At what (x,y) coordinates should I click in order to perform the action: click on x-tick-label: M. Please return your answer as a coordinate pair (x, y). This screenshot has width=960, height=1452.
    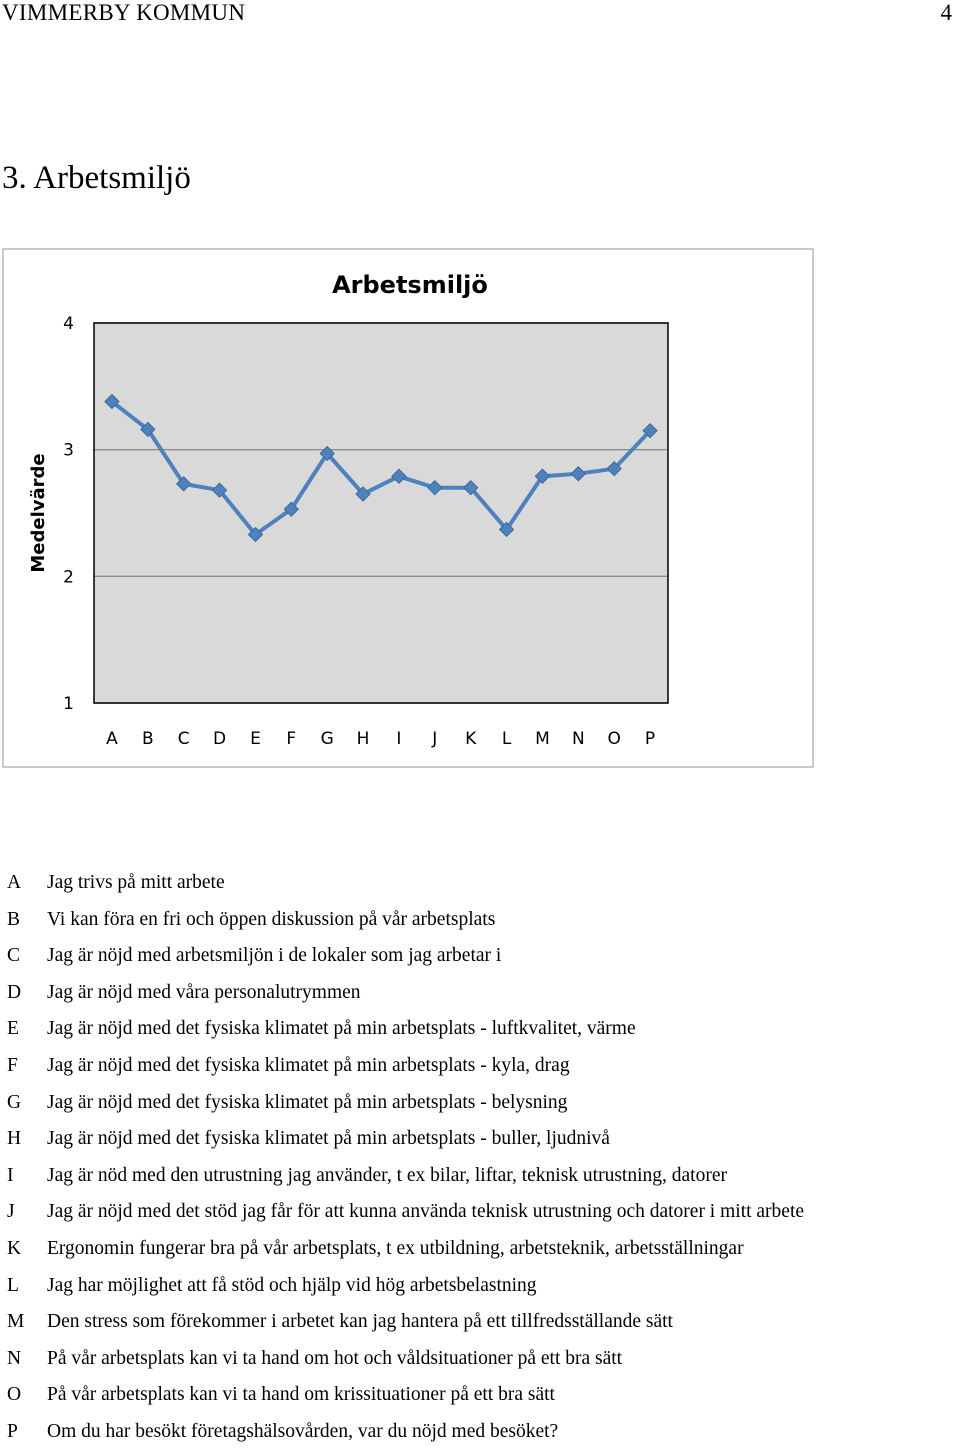
    Looking at the image, I should click on (542, 739).